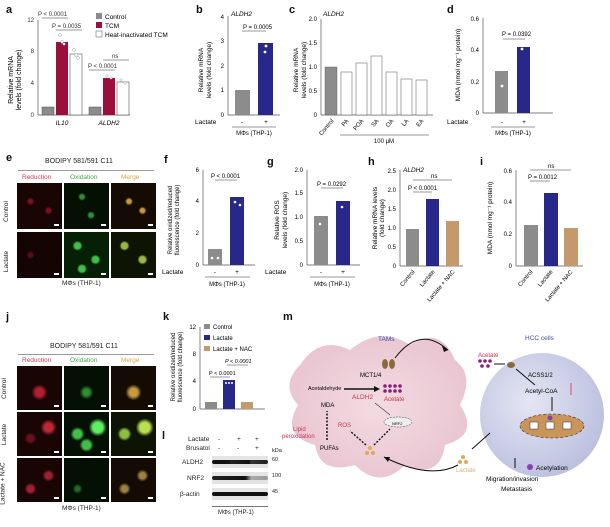 This screenshot has width=610, height=527. I want to click on svg-text: EA, so click(421, 123).